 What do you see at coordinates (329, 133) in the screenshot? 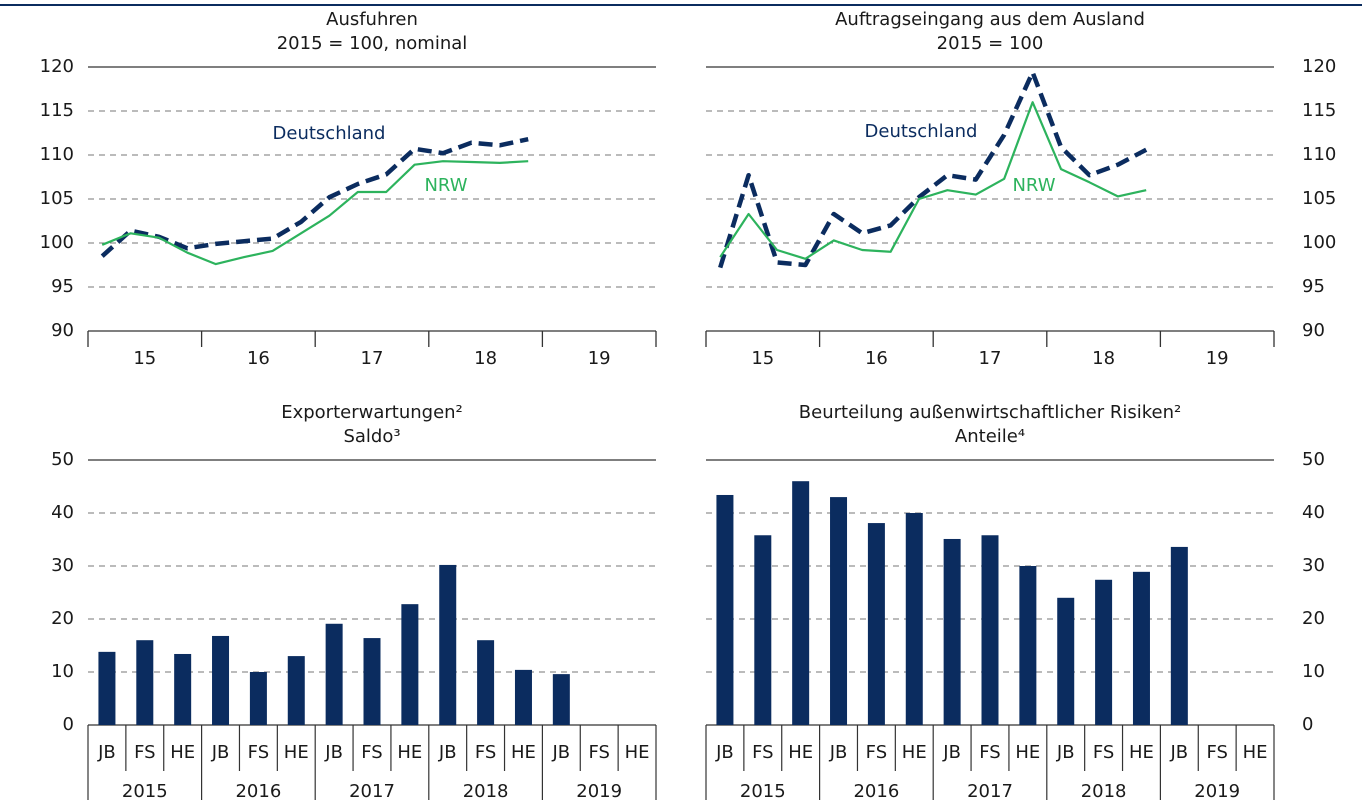
I see `series-label: Deutschland` at bounding box center [329, 133].